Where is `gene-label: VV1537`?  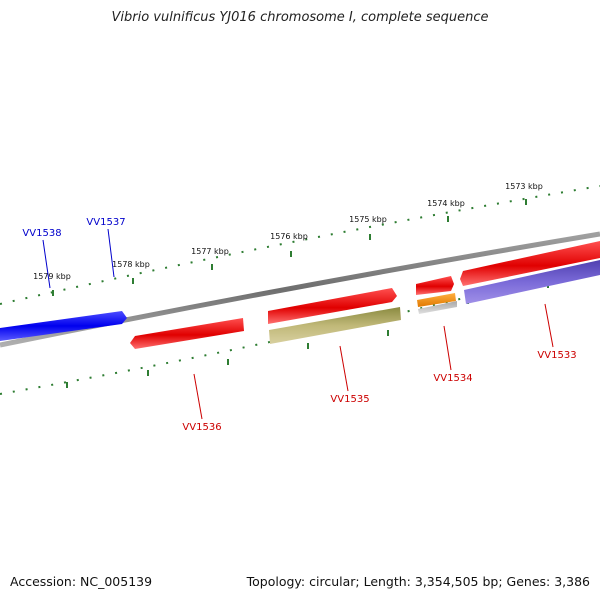 gene-label: VV1537 is located at coordinates (105, 222).